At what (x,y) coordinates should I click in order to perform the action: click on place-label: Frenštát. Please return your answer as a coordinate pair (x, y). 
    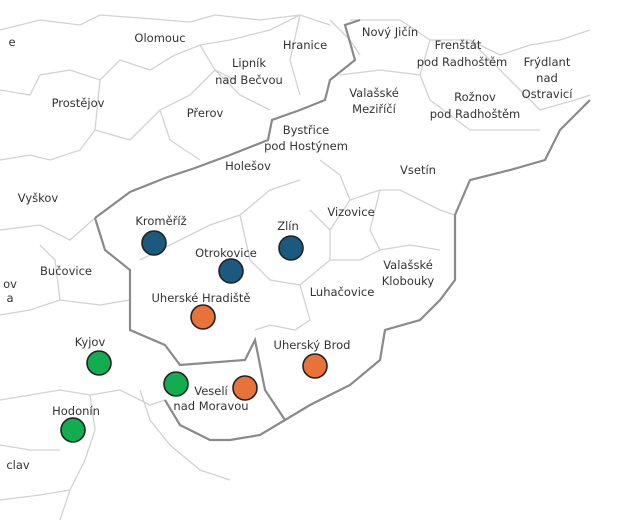
    Looking at the image, I should click on (458, 45).